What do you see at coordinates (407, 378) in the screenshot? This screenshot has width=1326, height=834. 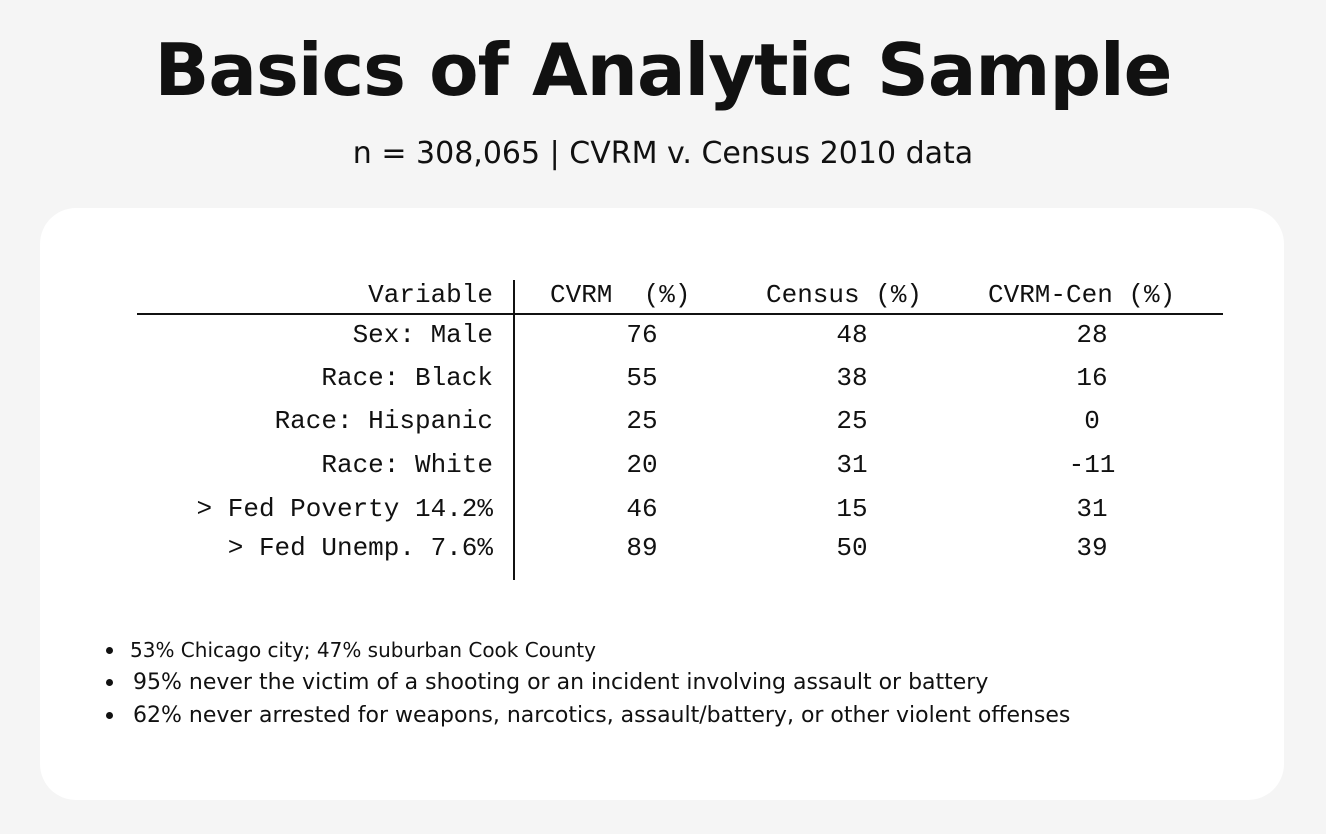 I see `row-race-black-label: Race: Black` at bounding box center [407, 378].